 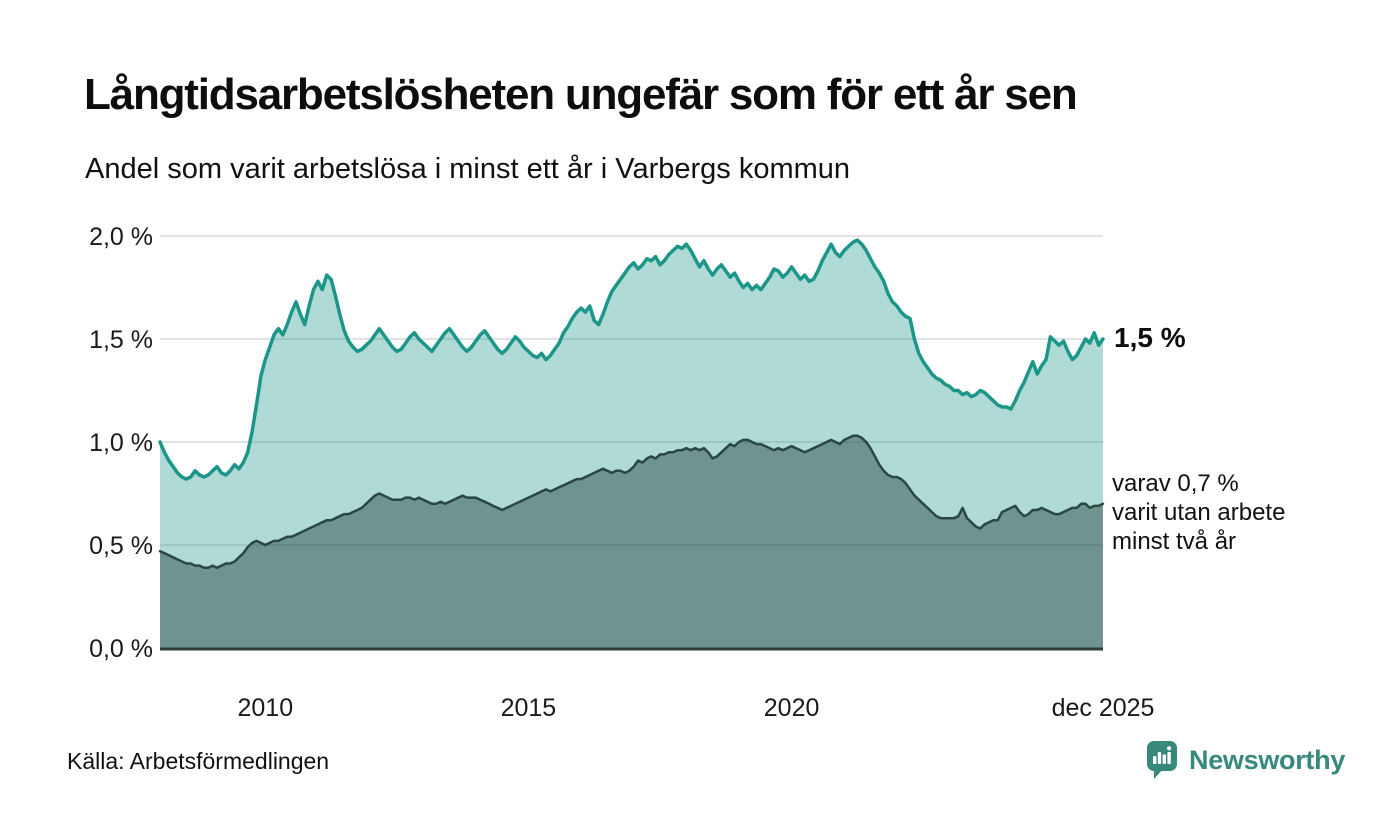 I want to click on source-label: Källa: Arbetsförmedlingen, so click(x=198, y=761).